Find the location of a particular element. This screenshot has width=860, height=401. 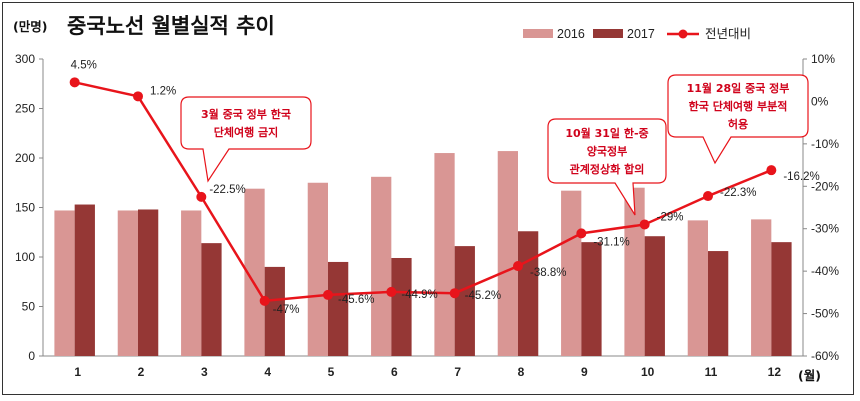

y-tick-label: 50 is located at coordinates (29, 307).